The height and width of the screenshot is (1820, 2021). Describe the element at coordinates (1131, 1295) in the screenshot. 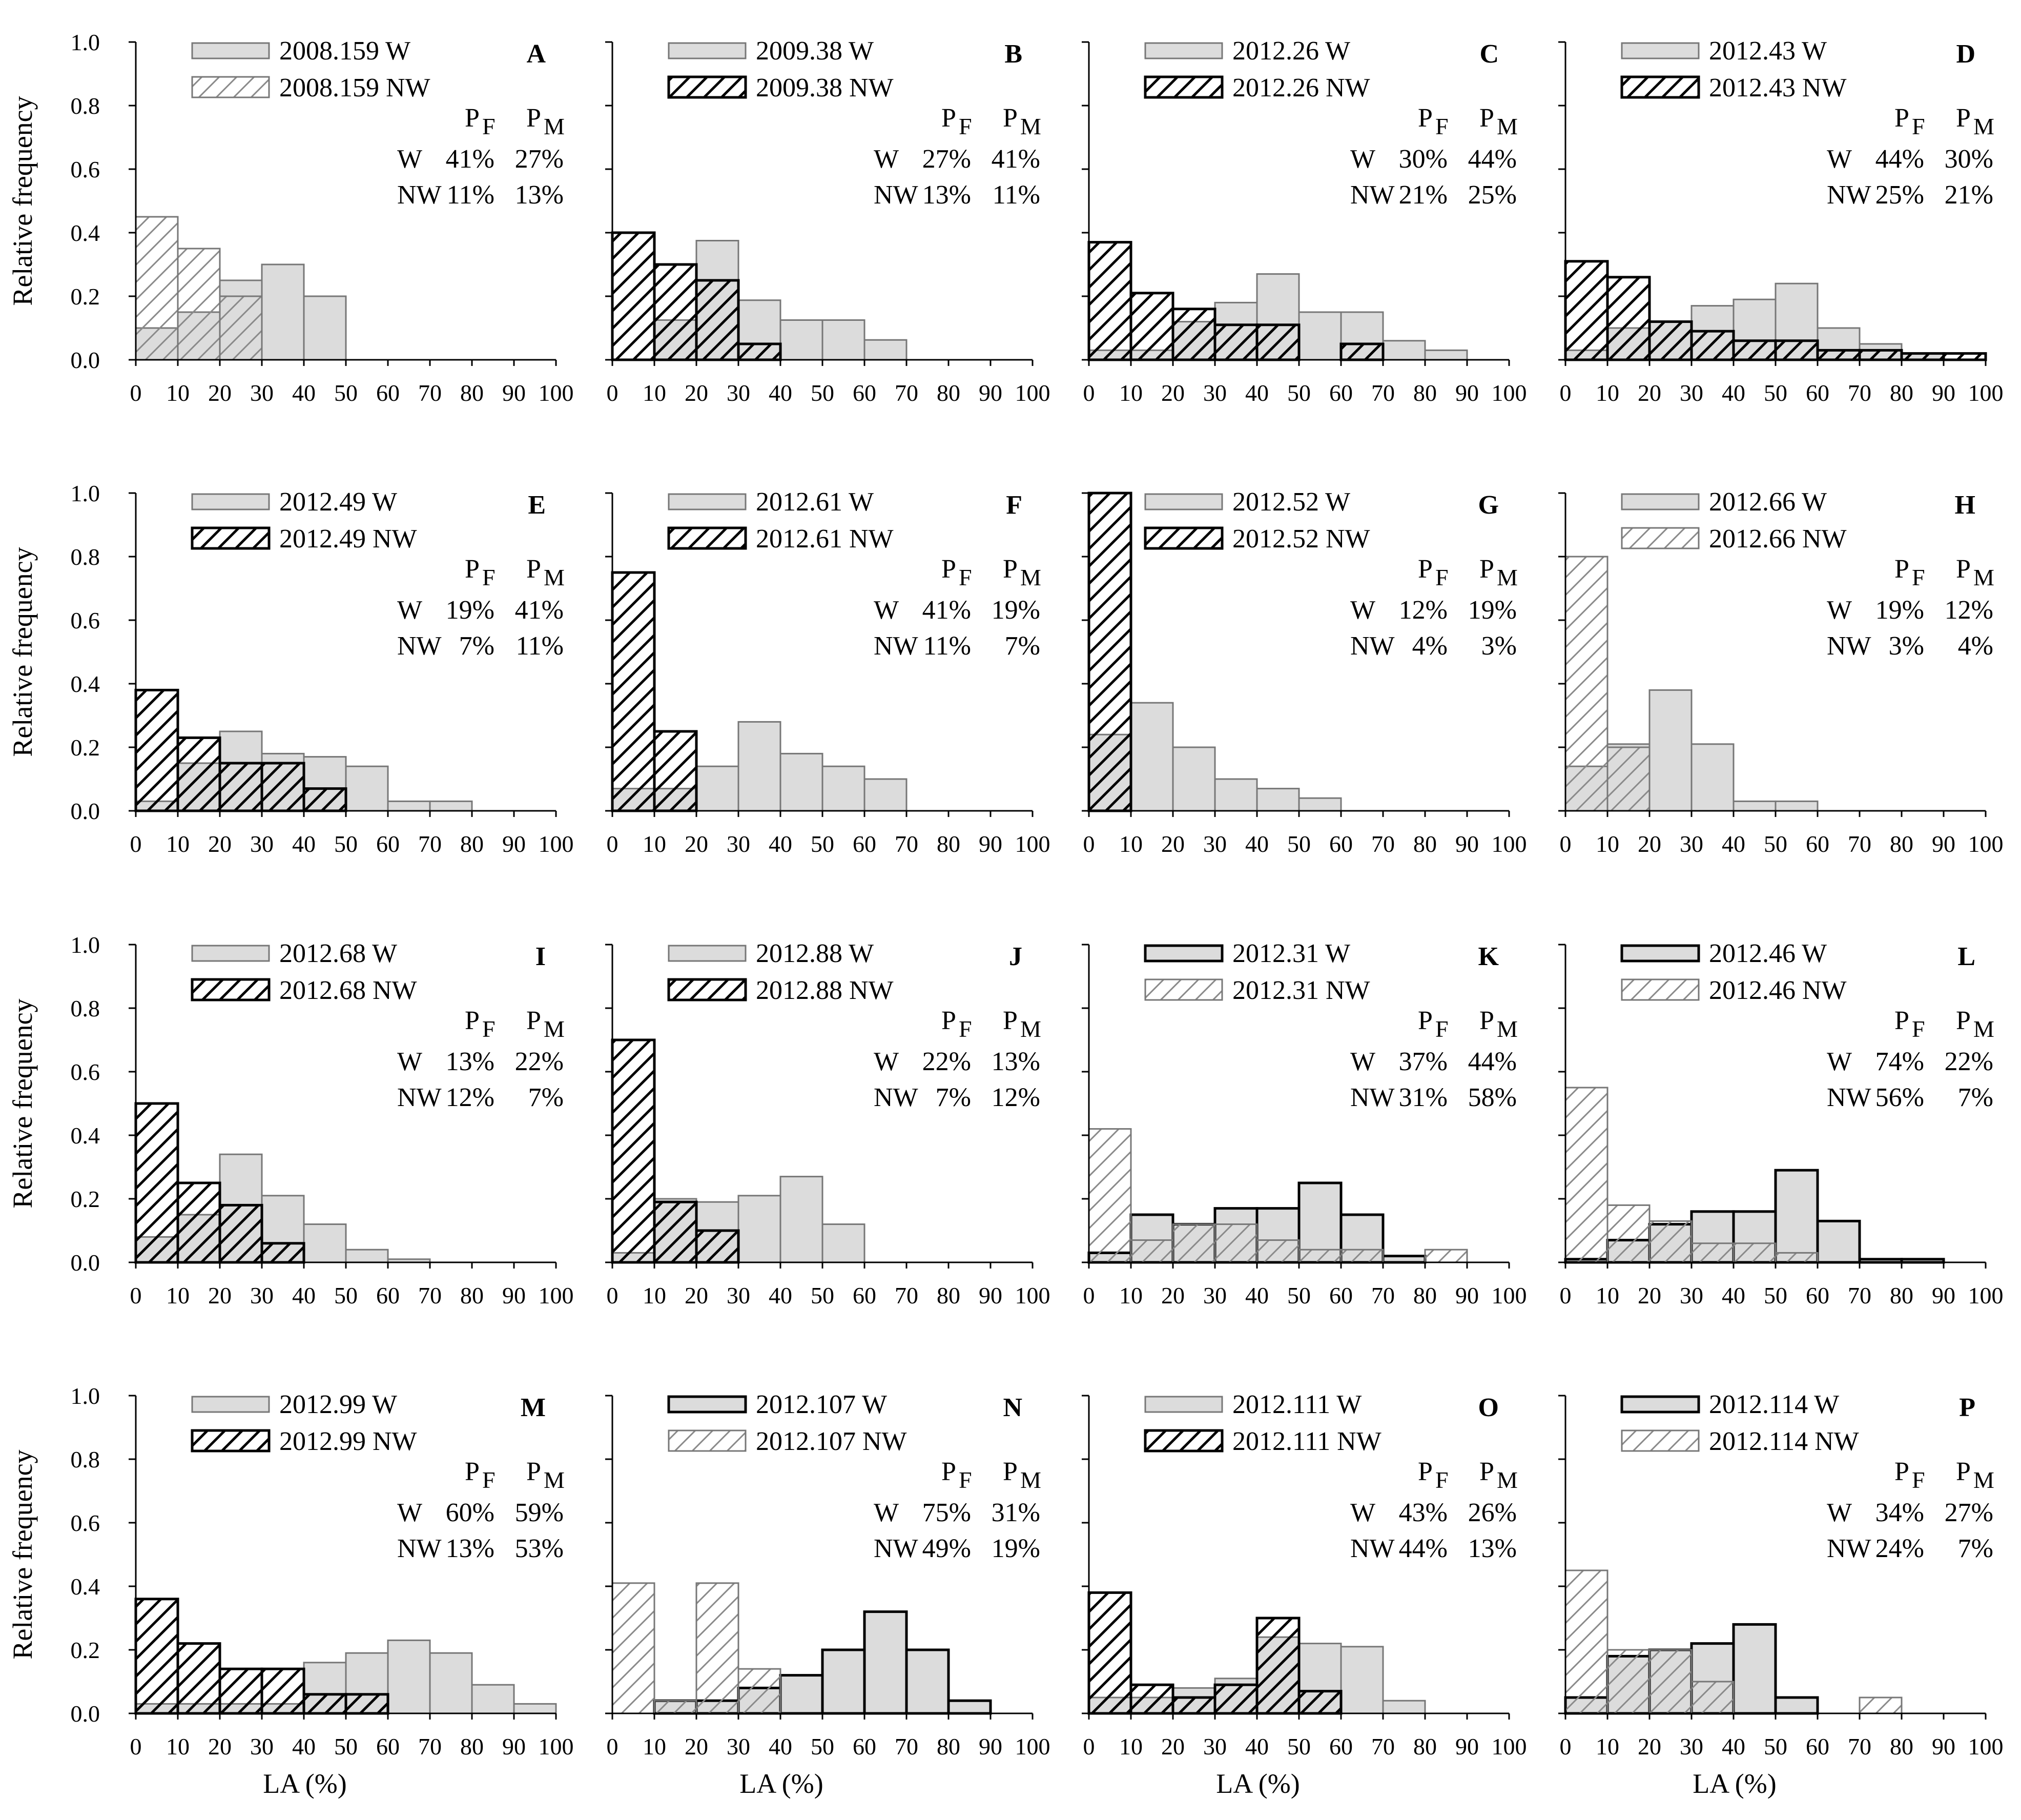

I see `x-tick-label: 10` at that location.